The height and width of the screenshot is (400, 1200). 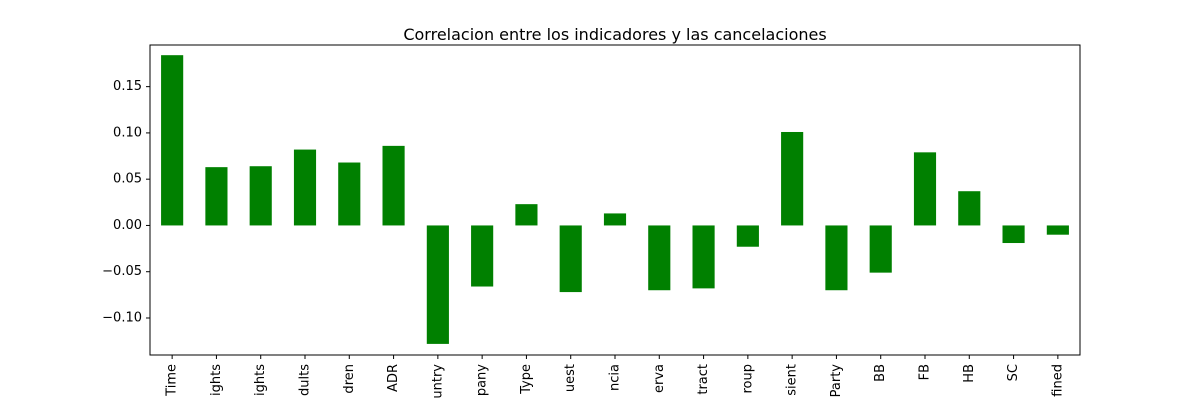 I want to click on x-tick-label-12: tract, so click(x=703, y=379).